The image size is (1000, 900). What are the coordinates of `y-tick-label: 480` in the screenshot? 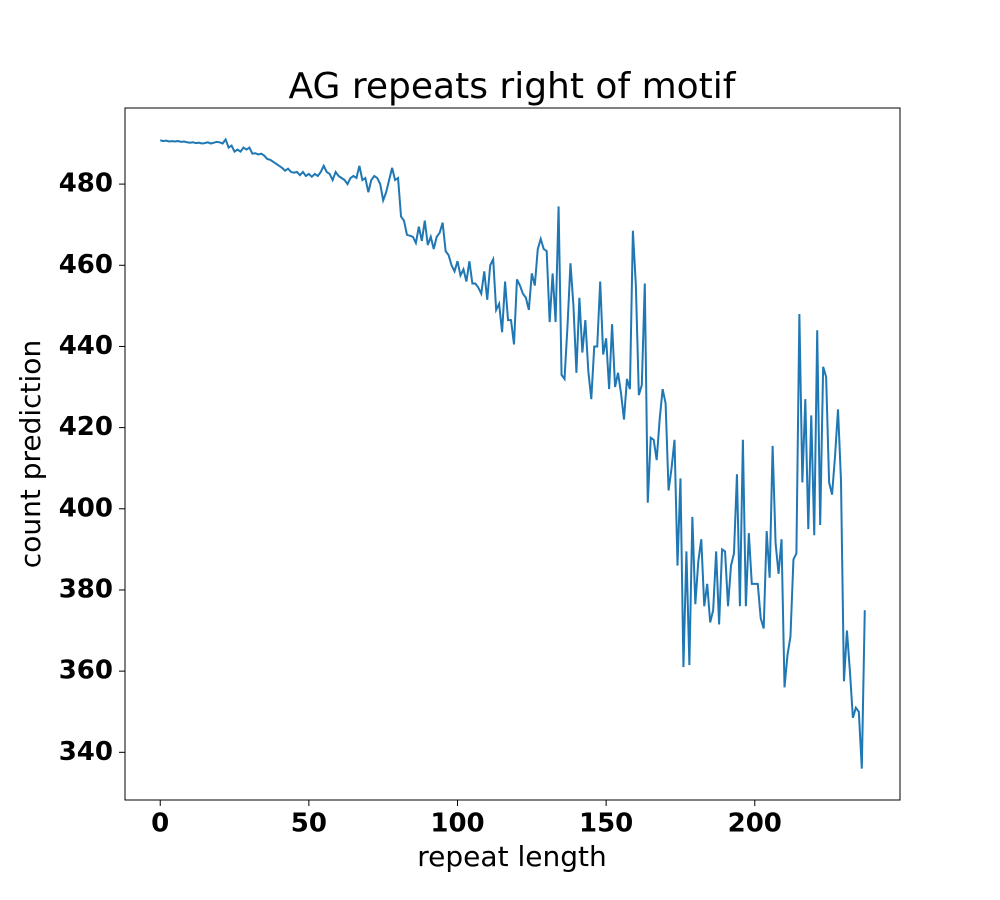 It's located at (86, 184).